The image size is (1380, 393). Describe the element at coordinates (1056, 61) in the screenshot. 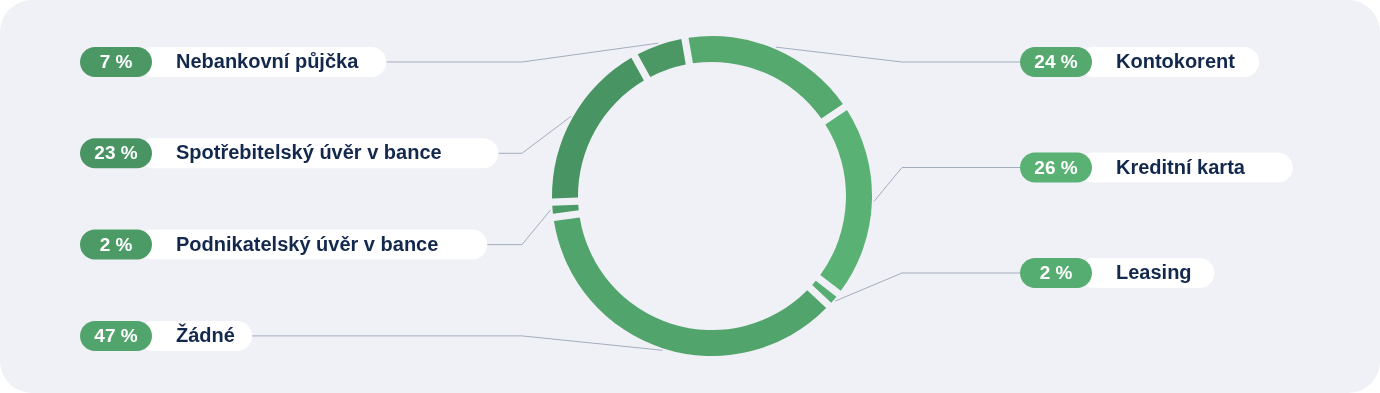

I see `data-label: 24 %` at that location.